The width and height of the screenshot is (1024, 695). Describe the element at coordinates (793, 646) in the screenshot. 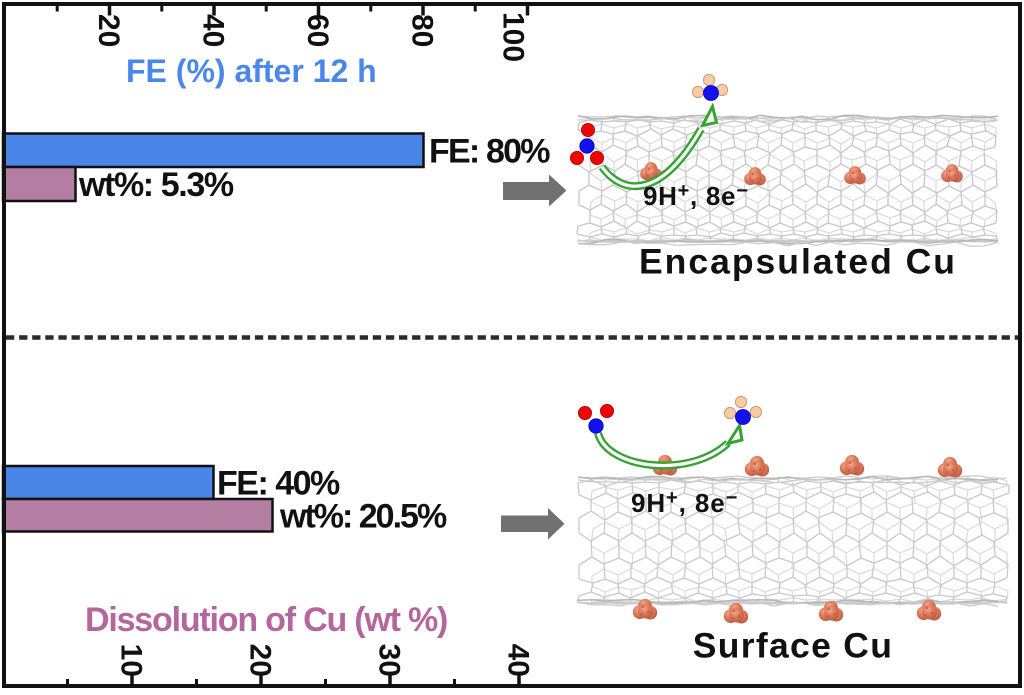

I see `svg-text: Surface Cu` at that location.